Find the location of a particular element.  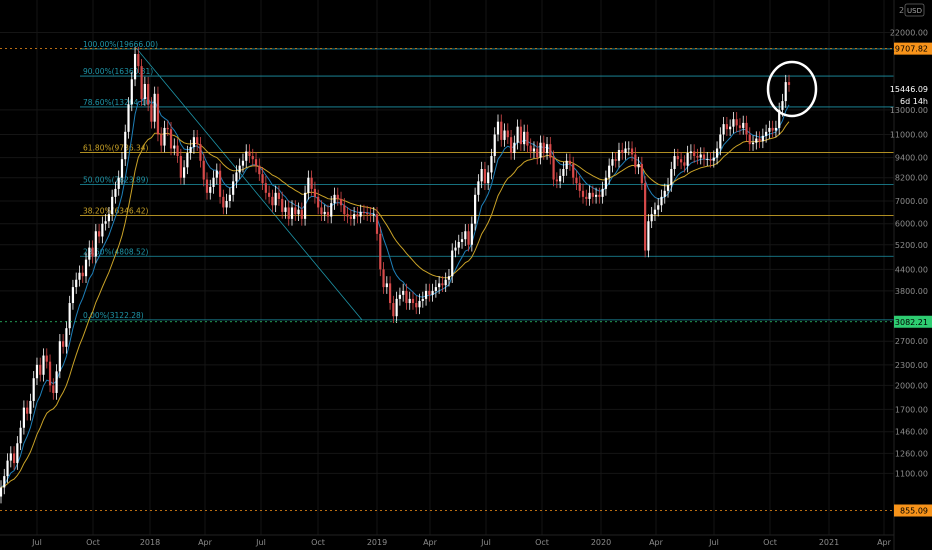

current-price-label: 15446.09 is located at coordinates (909, 89).